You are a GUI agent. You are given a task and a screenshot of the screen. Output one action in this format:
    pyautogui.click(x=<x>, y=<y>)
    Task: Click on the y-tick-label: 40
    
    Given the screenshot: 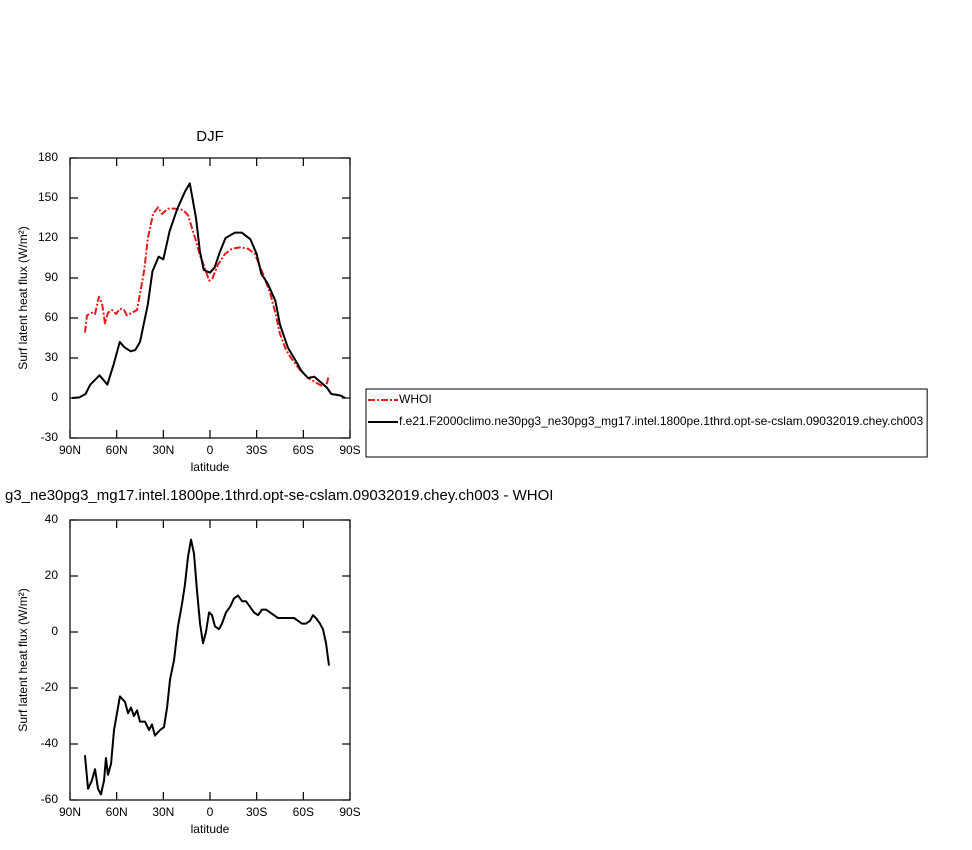 What is the action you would take?
    pyautogui.click(x=52, y=519)
    